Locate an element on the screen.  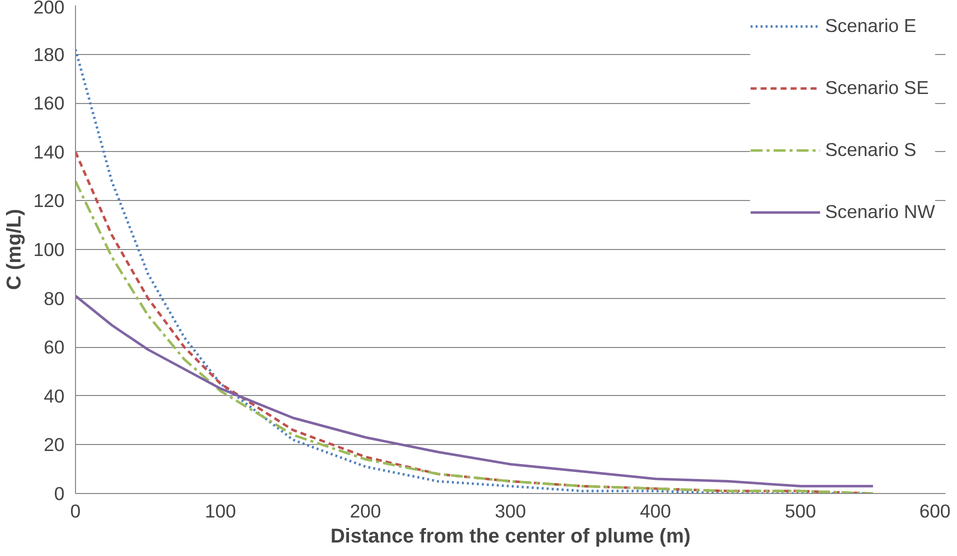
y-tick-label: 0 is located at coordinates (59, 493).